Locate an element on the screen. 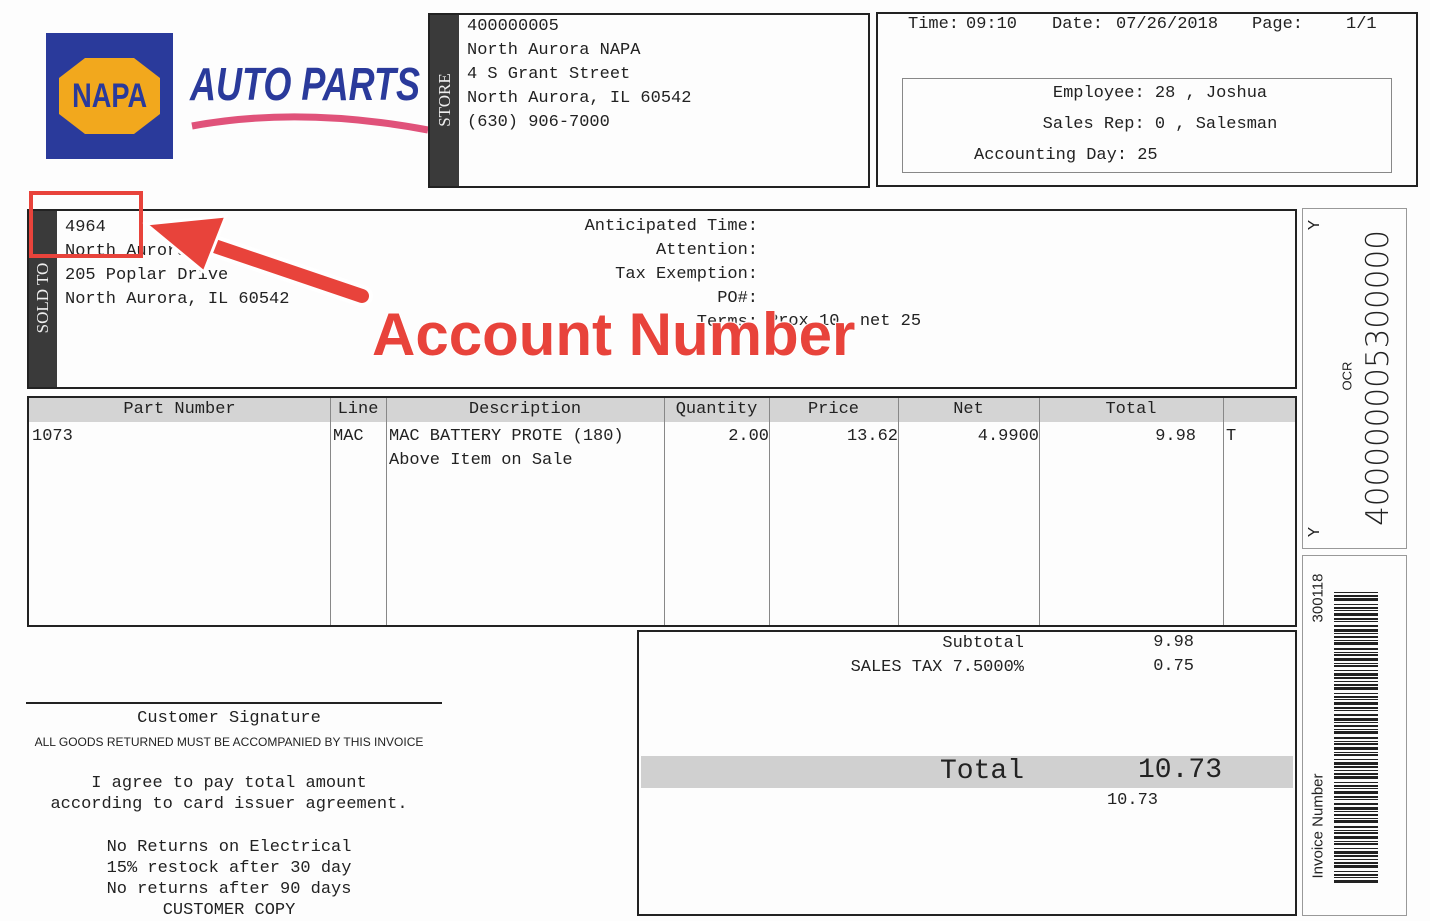 The width and height of the screenshot is (1430, 921). flag-bottom: Y is located at coordinates (1315, 532).